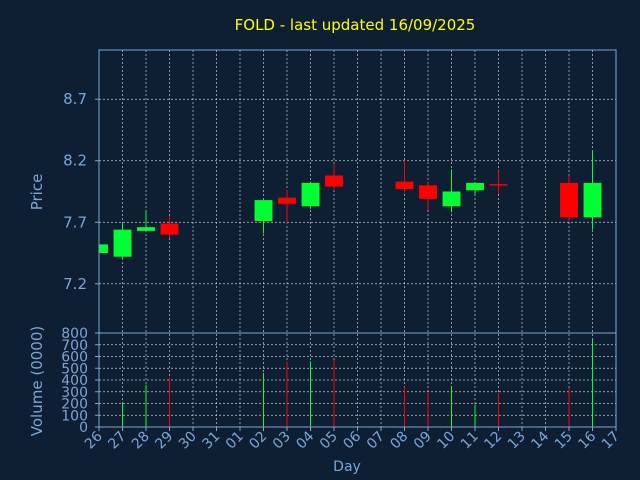 This screenshot has height=480, width=640. What do you see at coordinates (376, 441) in the screenshot?
I see `x-tick-label: 07` at bounding box center [376, 441].